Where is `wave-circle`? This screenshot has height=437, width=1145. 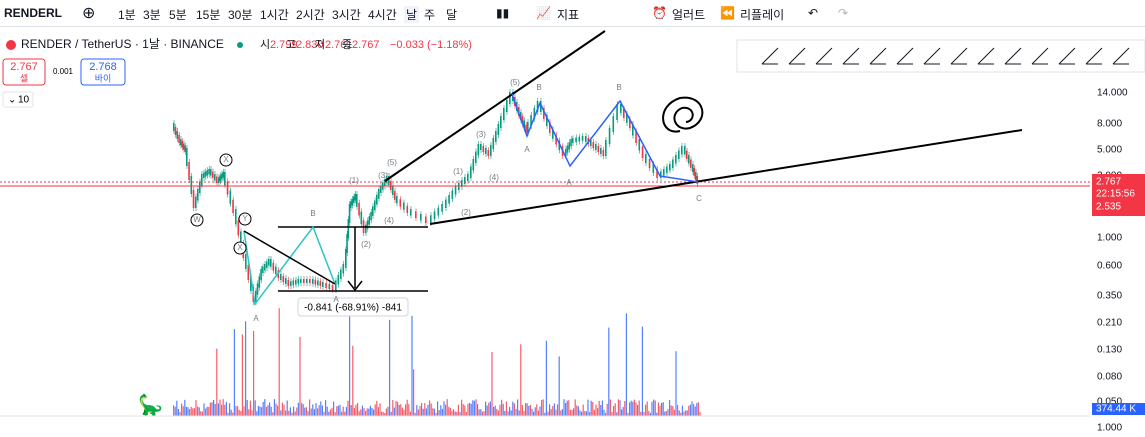 wave-circle is located at coordinates (245, 219).